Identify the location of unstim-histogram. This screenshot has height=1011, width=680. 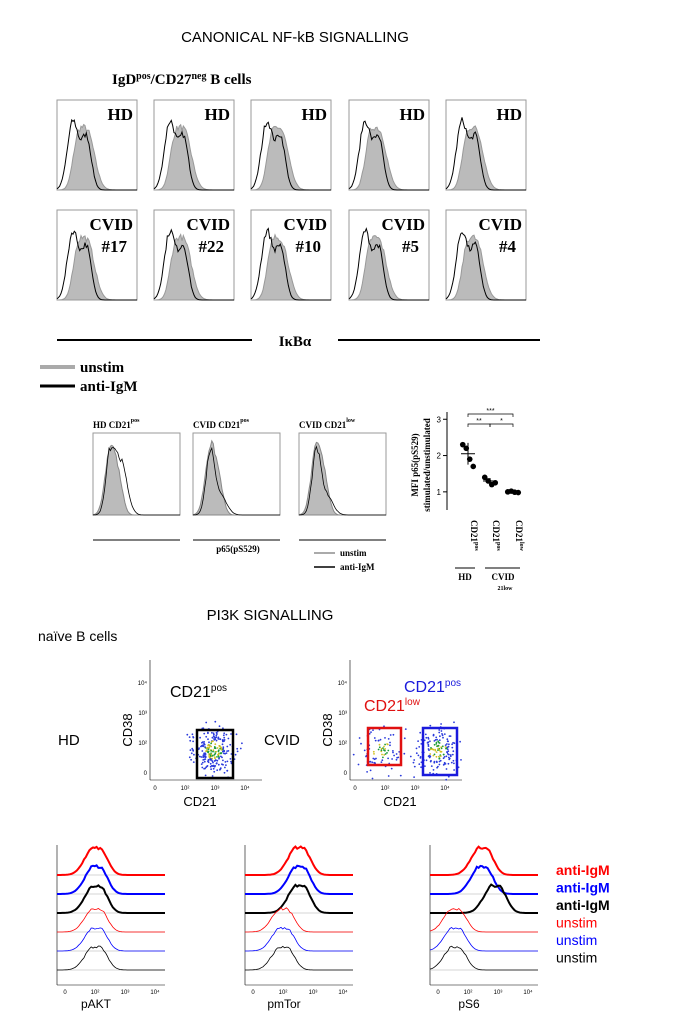
(136, 480).